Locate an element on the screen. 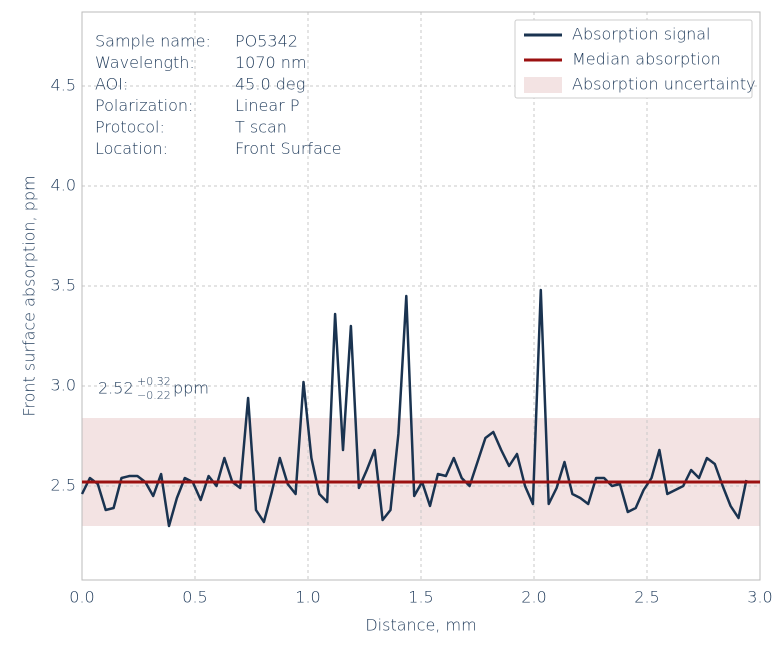 The width and height of the screenshot is (781, 645). info-value: Front Surface is located at coordinates (288, 148).